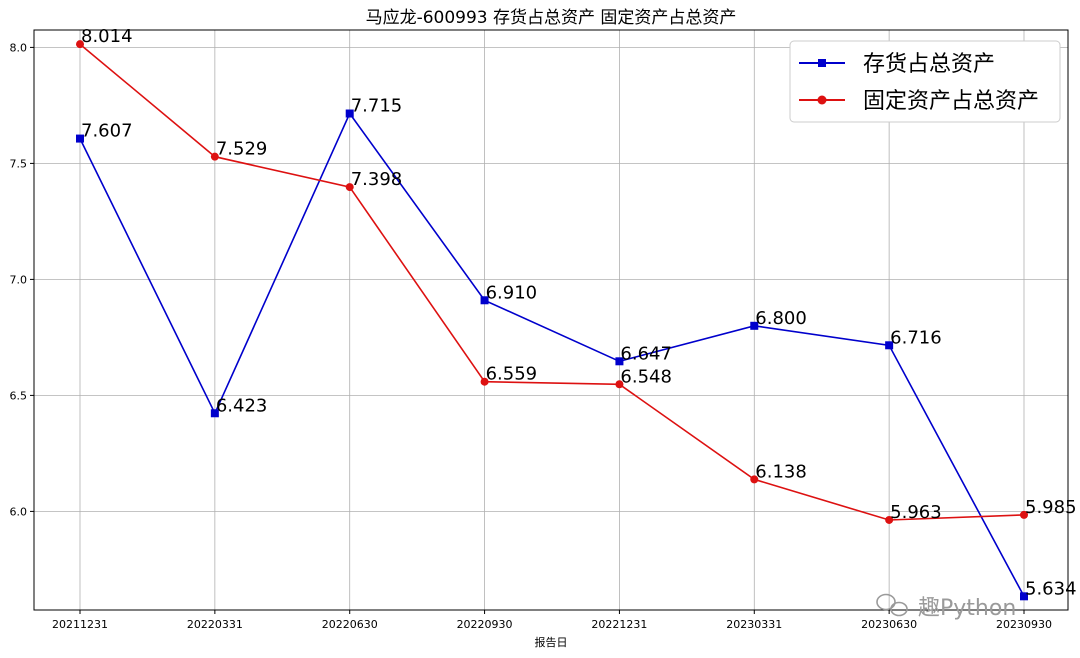  I want to click on y-axis-ticks: 6.0 6.5 7.0 7.5 8.0, so click(22, 279).